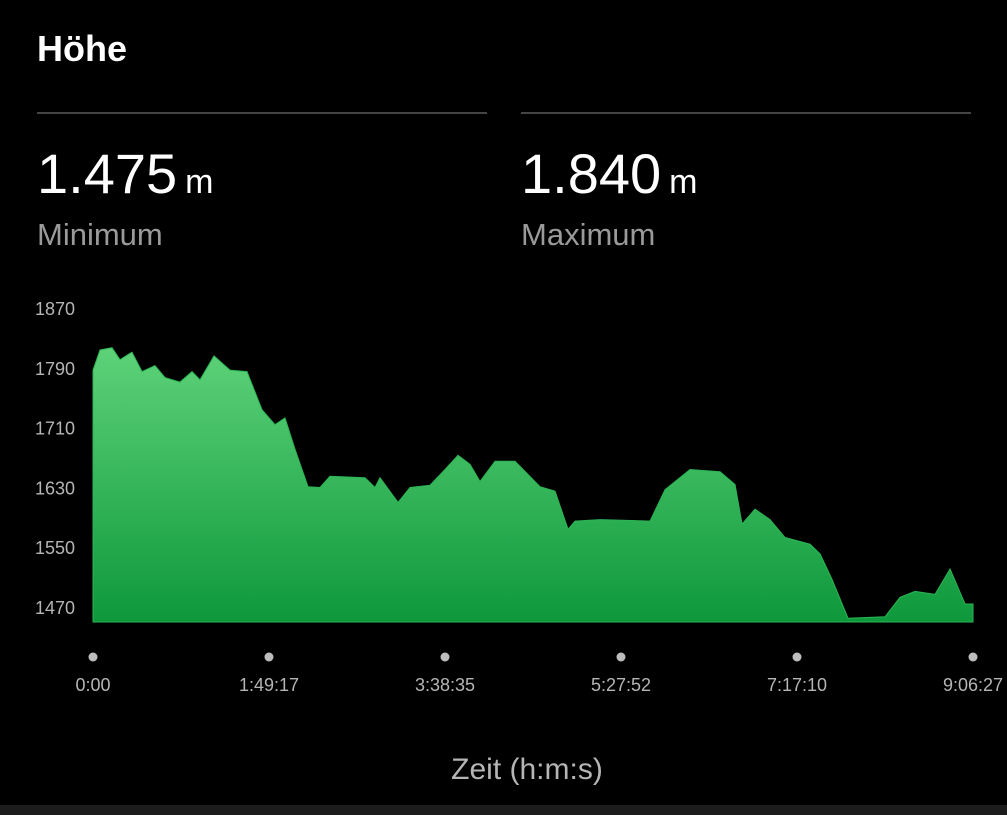 Image resolution: width=1007 pixels, height=815 pixels. Describe the element at coordinates (973, 685) in the screenshot. I see `x-tick-label: 9:06:27` at that location.